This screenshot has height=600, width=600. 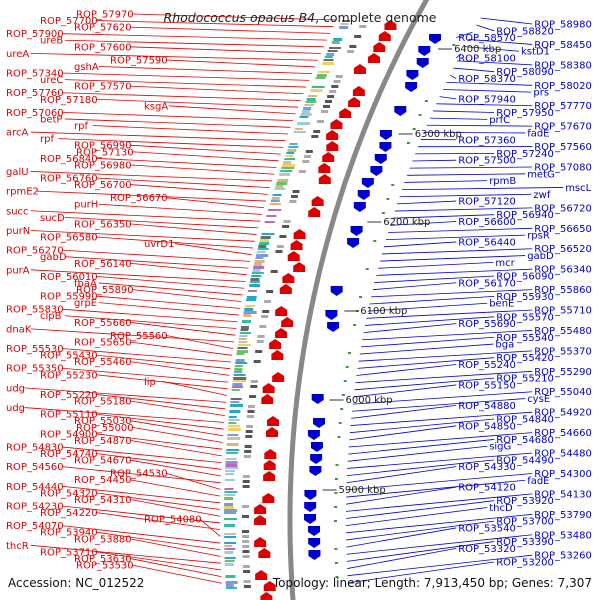 I want to click on gene-label-right: ROP_57670, so click(x=563, y=127).